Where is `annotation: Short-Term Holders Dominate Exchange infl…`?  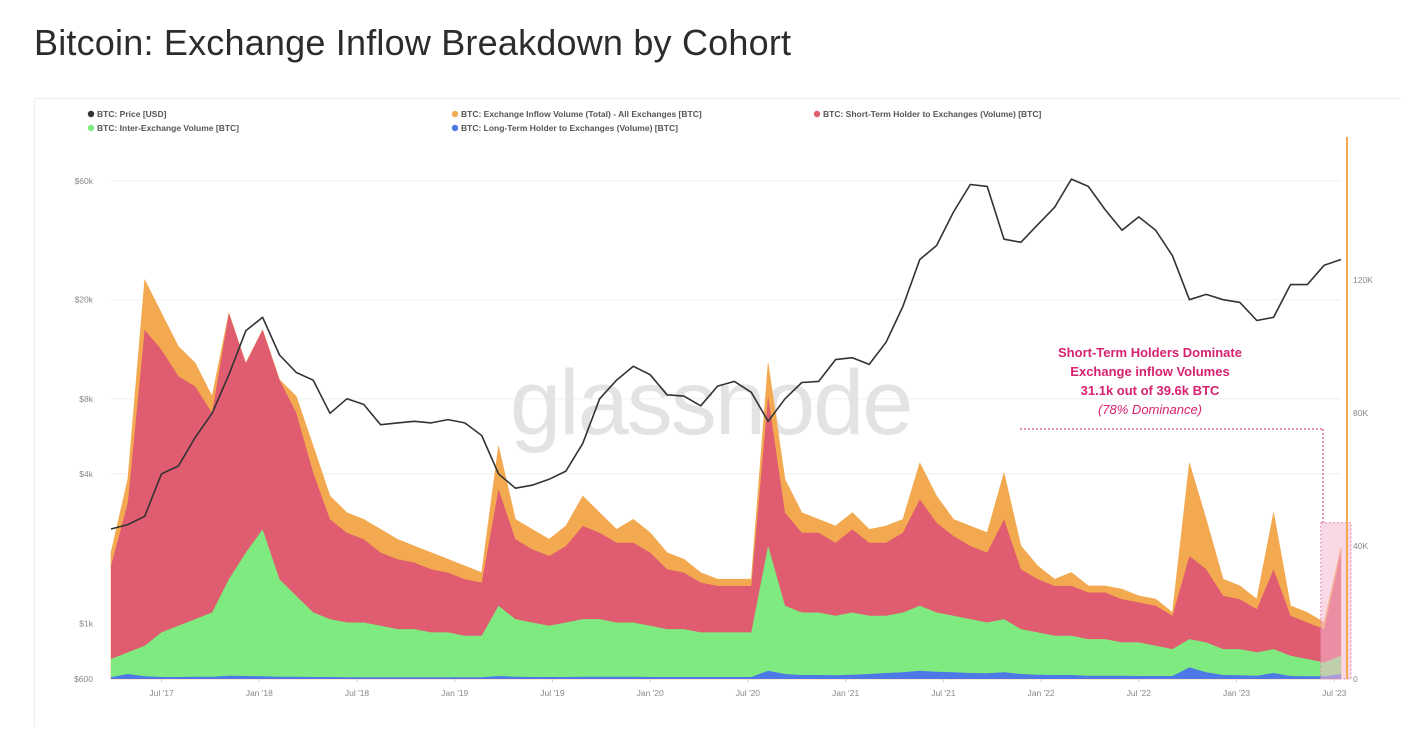
annotation: Short-Term Holders Dominate Exchange infl… is located at coordinates (1172, 434).